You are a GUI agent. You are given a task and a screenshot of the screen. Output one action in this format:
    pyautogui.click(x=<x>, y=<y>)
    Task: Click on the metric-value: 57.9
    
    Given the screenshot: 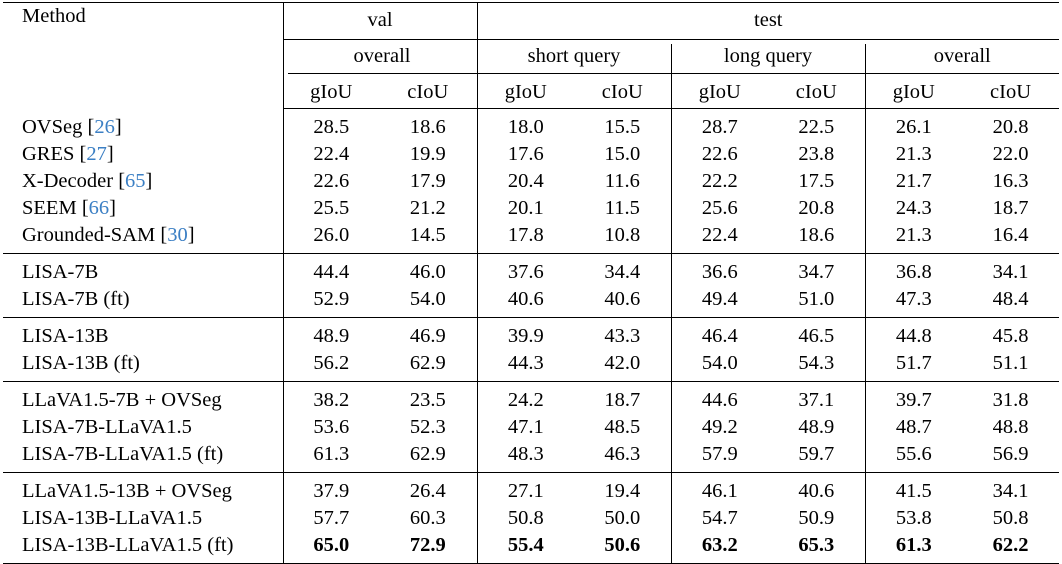 What is the action you would take?
    pyautogui.click(x=719, y=454)
    